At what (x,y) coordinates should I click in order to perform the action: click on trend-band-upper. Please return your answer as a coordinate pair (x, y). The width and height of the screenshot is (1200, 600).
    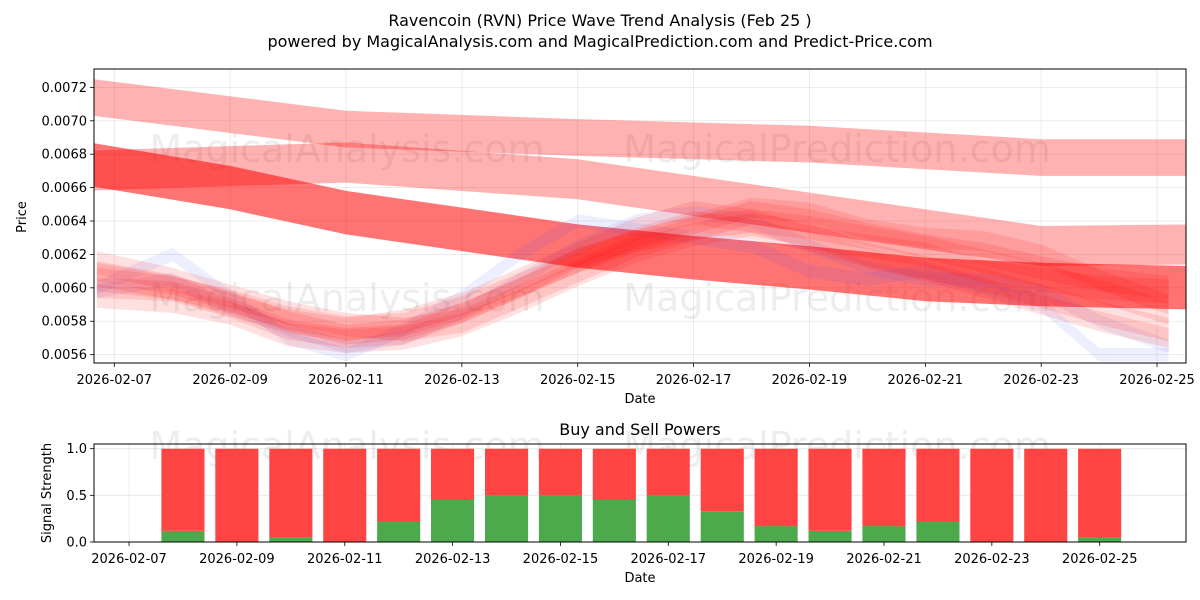
    Looking at the image, I should click on (640, 127).